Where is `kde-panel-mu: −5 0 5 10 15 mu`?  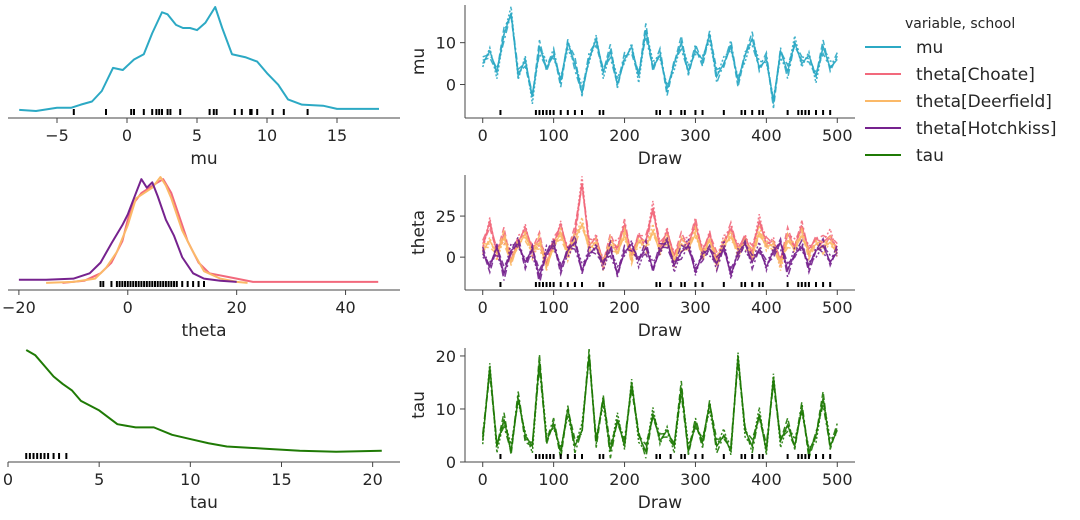
kde-panel-mu: −5 0 5 10 15 mu is located at coordinates (204, 87).